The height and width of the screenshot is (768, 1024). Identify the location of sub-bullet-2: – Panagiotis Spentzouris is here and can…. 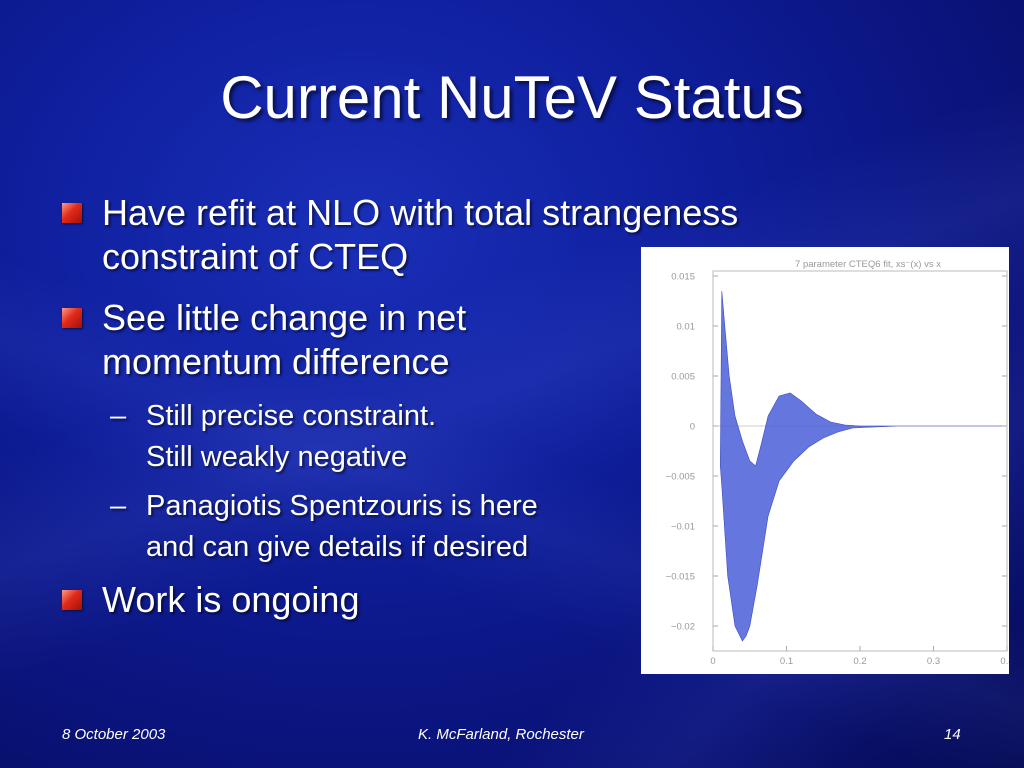
(370, 527).